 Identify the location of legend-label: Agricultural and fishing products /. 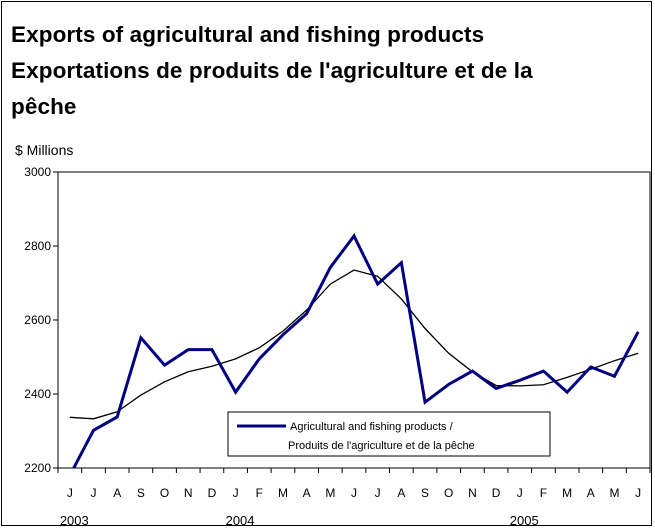
(372, 427).